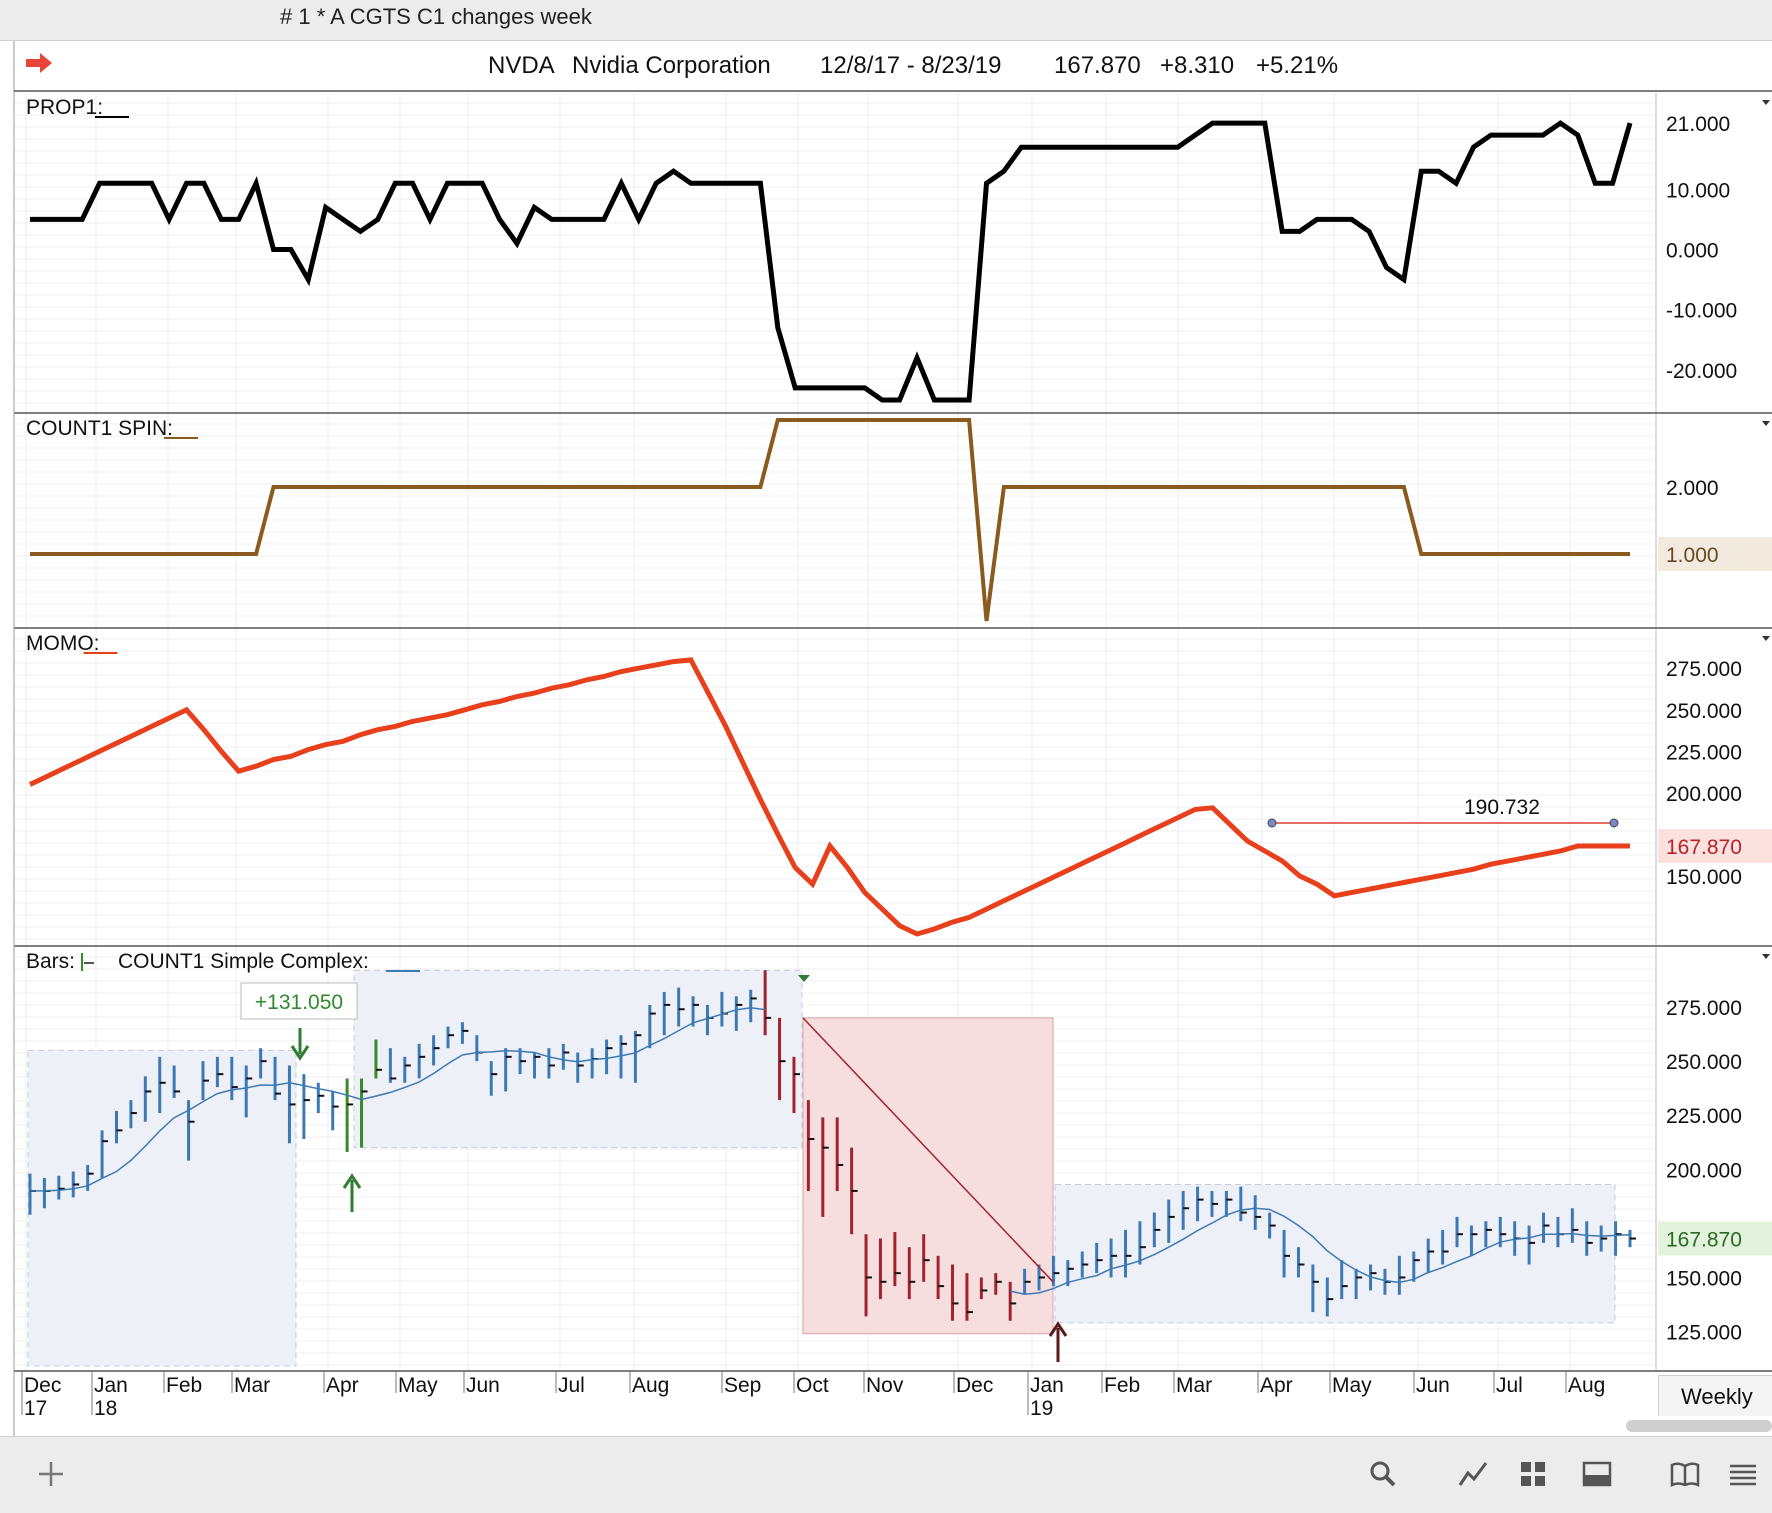 The image size is (1772, 1513). Describe the element at coordinates (50, 961) in the screenshot. I see `panel-label: Bars:` at that location.